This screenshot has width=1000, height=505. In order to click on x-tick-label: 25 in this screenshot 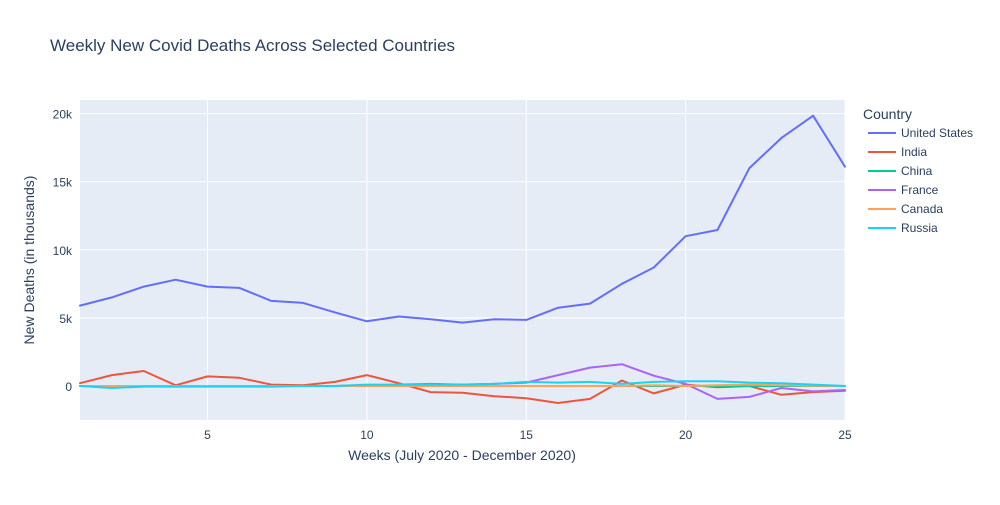, I will do `click(845, 435)`.